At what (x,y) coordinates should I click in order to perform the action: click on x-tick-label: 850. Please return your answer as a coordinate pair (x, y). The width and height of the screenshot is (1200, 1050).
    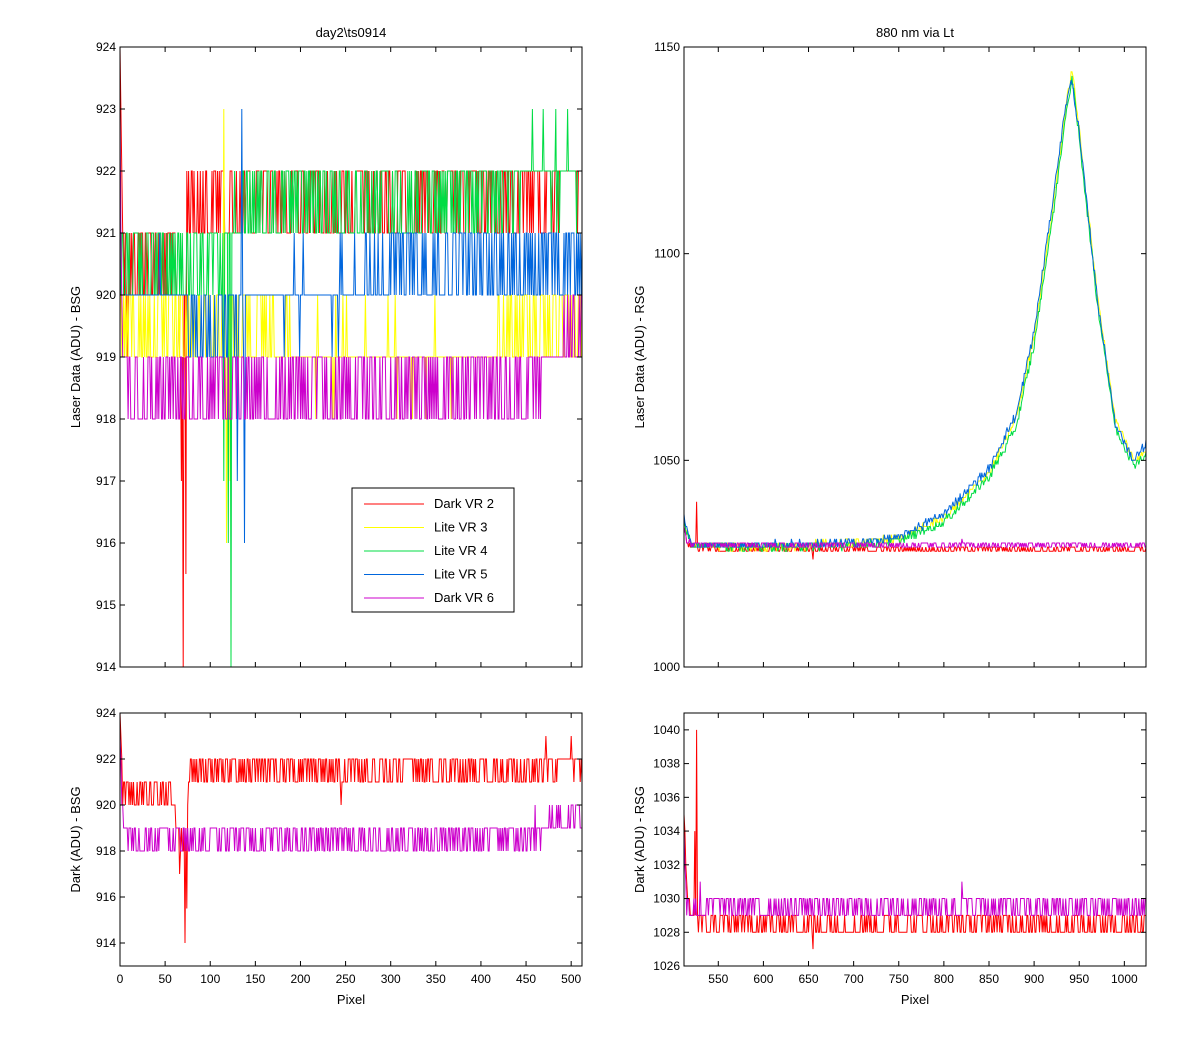
    Looking at the image, I should click on (989, 979).